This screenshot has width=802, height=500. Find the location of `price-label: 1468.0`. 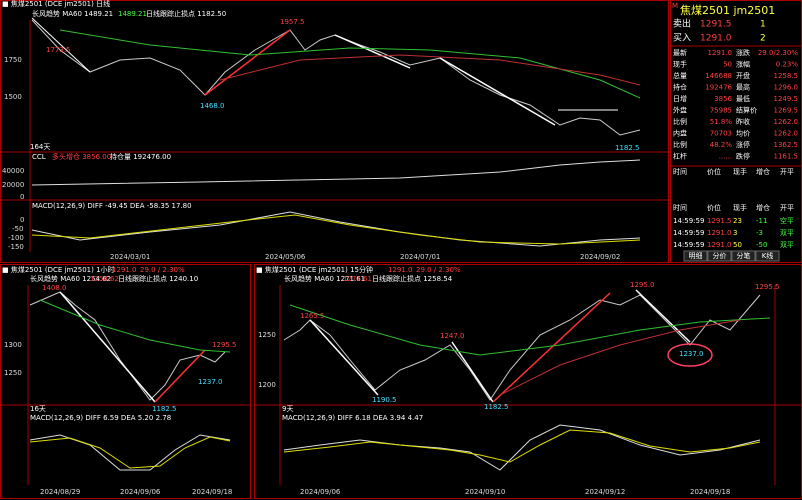

price-label: 1468.0 is located at coordinates (212, 106).